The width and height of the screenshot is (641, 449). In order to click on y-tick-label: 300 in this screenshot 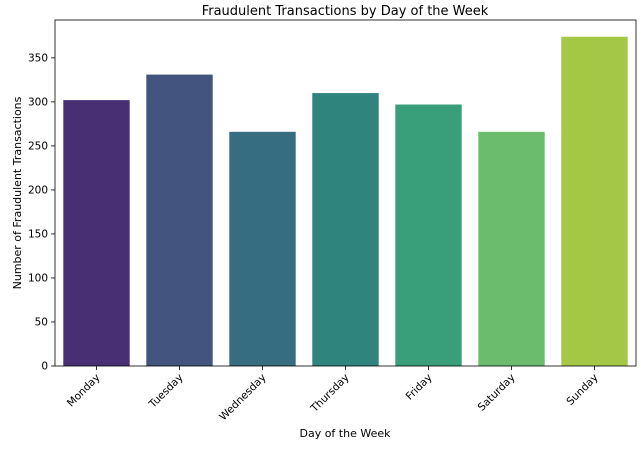, I will do `click(38, 102)`.